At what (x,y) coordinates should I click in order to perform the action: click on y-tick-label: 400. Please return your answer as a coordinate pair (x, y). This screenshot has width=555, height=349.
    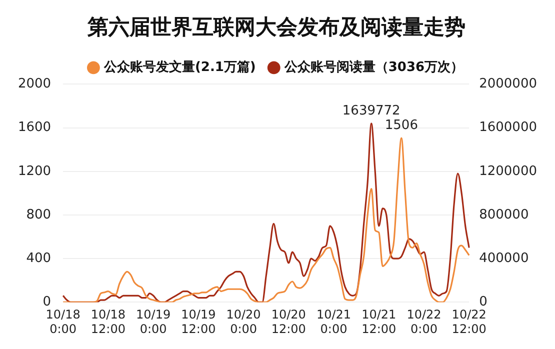
    Looking at the image, I should click on (39, 258).